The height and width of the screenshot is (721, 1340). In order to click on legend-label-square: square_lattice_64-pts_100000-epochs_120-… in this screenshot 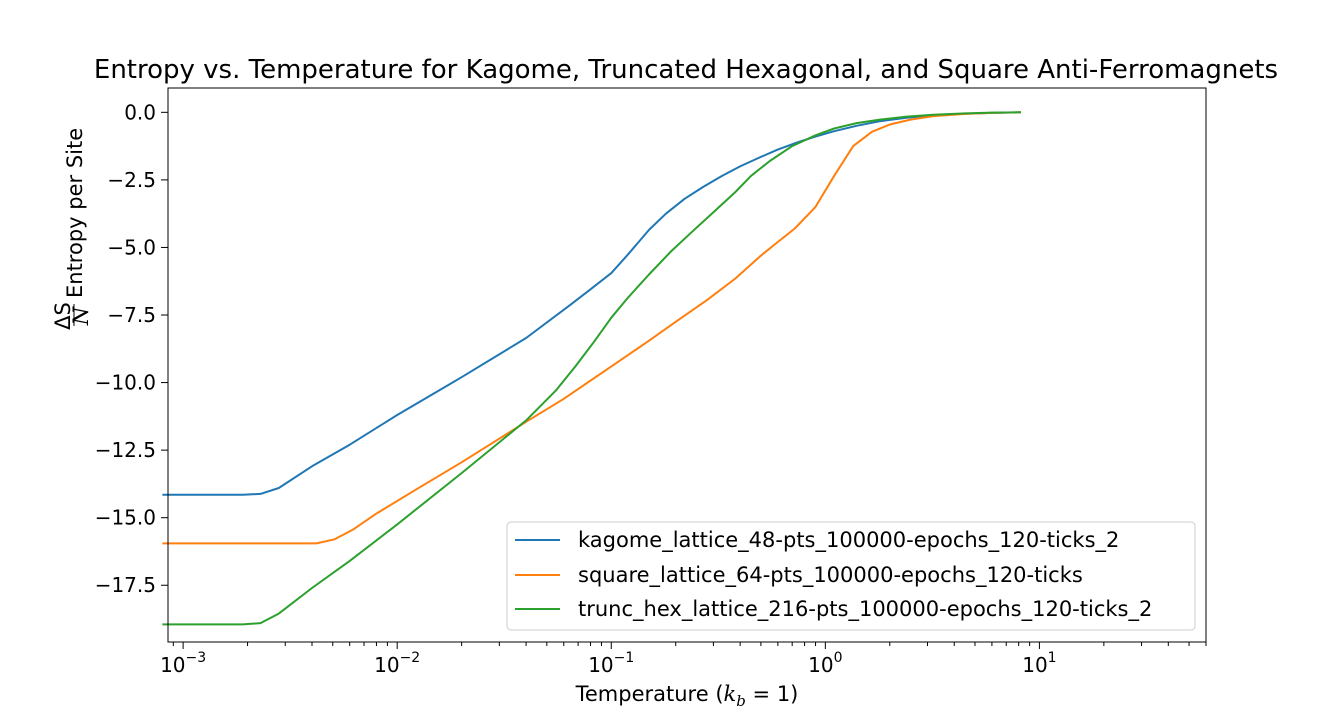, I will do `click(830, 575)`.